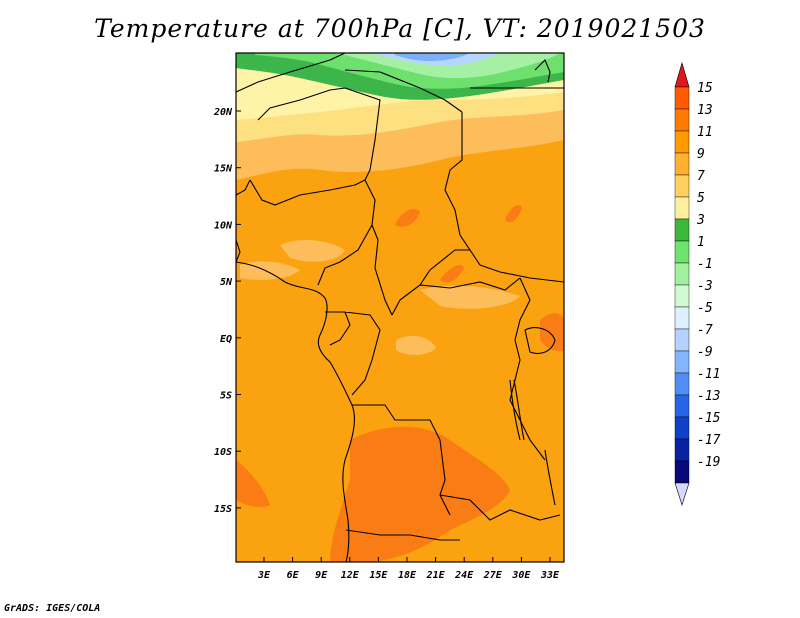  What do you see at coordinates (500, 507) in the screenshot?
I see `border-zambia` at bounding box center [500, 507].